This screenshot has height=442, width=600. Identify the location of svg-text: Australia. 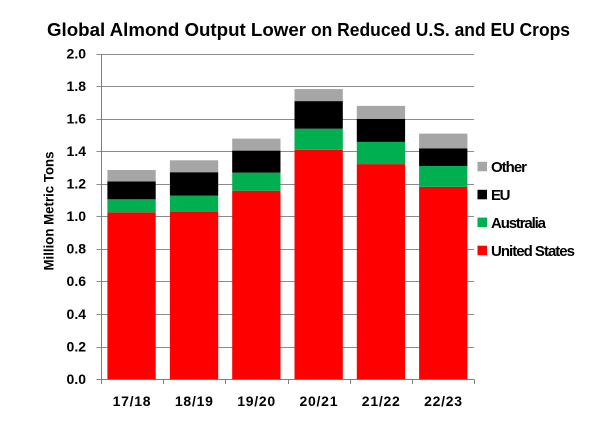
(519, 223).